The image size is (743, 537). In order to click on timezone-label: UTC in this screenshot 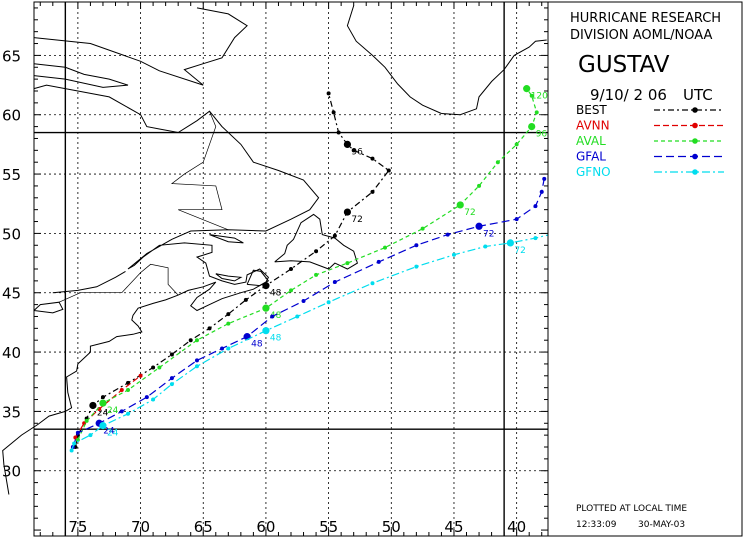, I will do `click(698, 95)`.